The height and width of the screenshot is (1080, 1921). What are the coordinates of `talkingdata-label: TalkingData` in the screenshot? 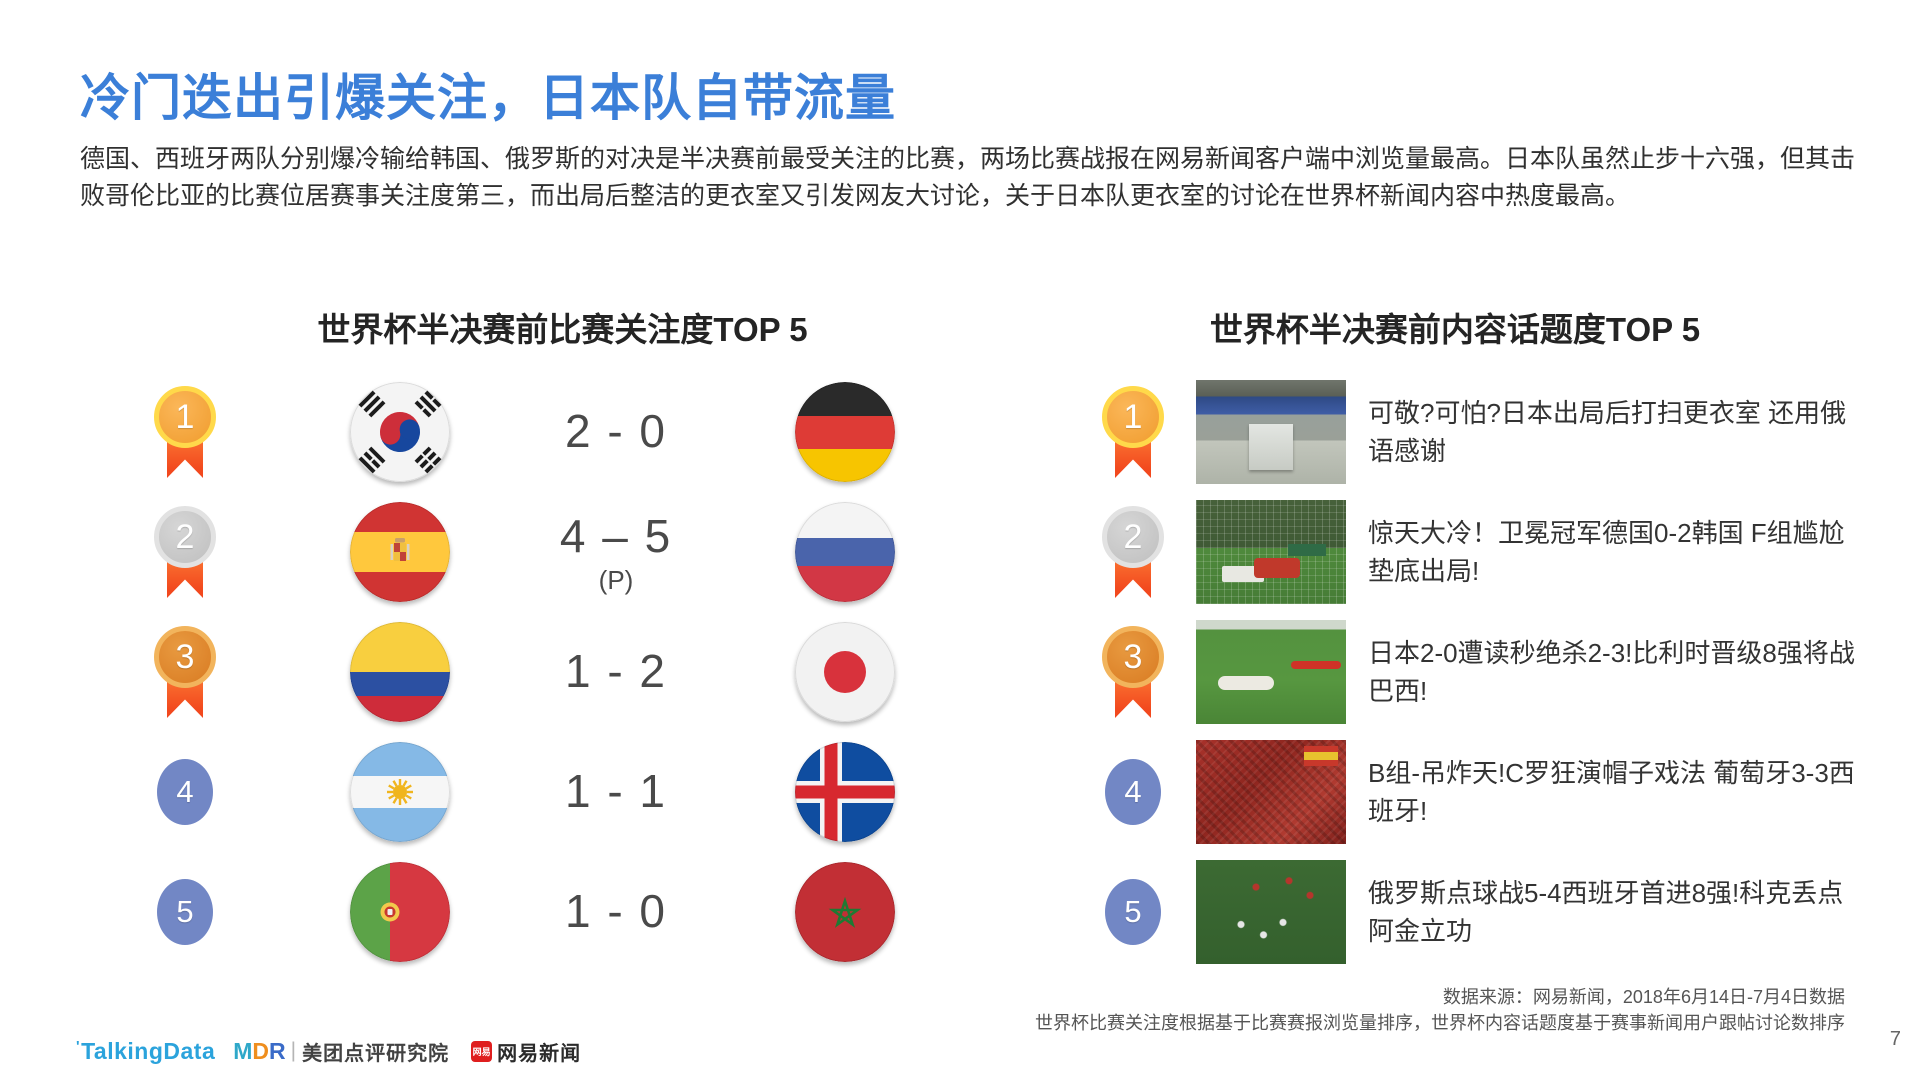 It's located at (148, 1050).